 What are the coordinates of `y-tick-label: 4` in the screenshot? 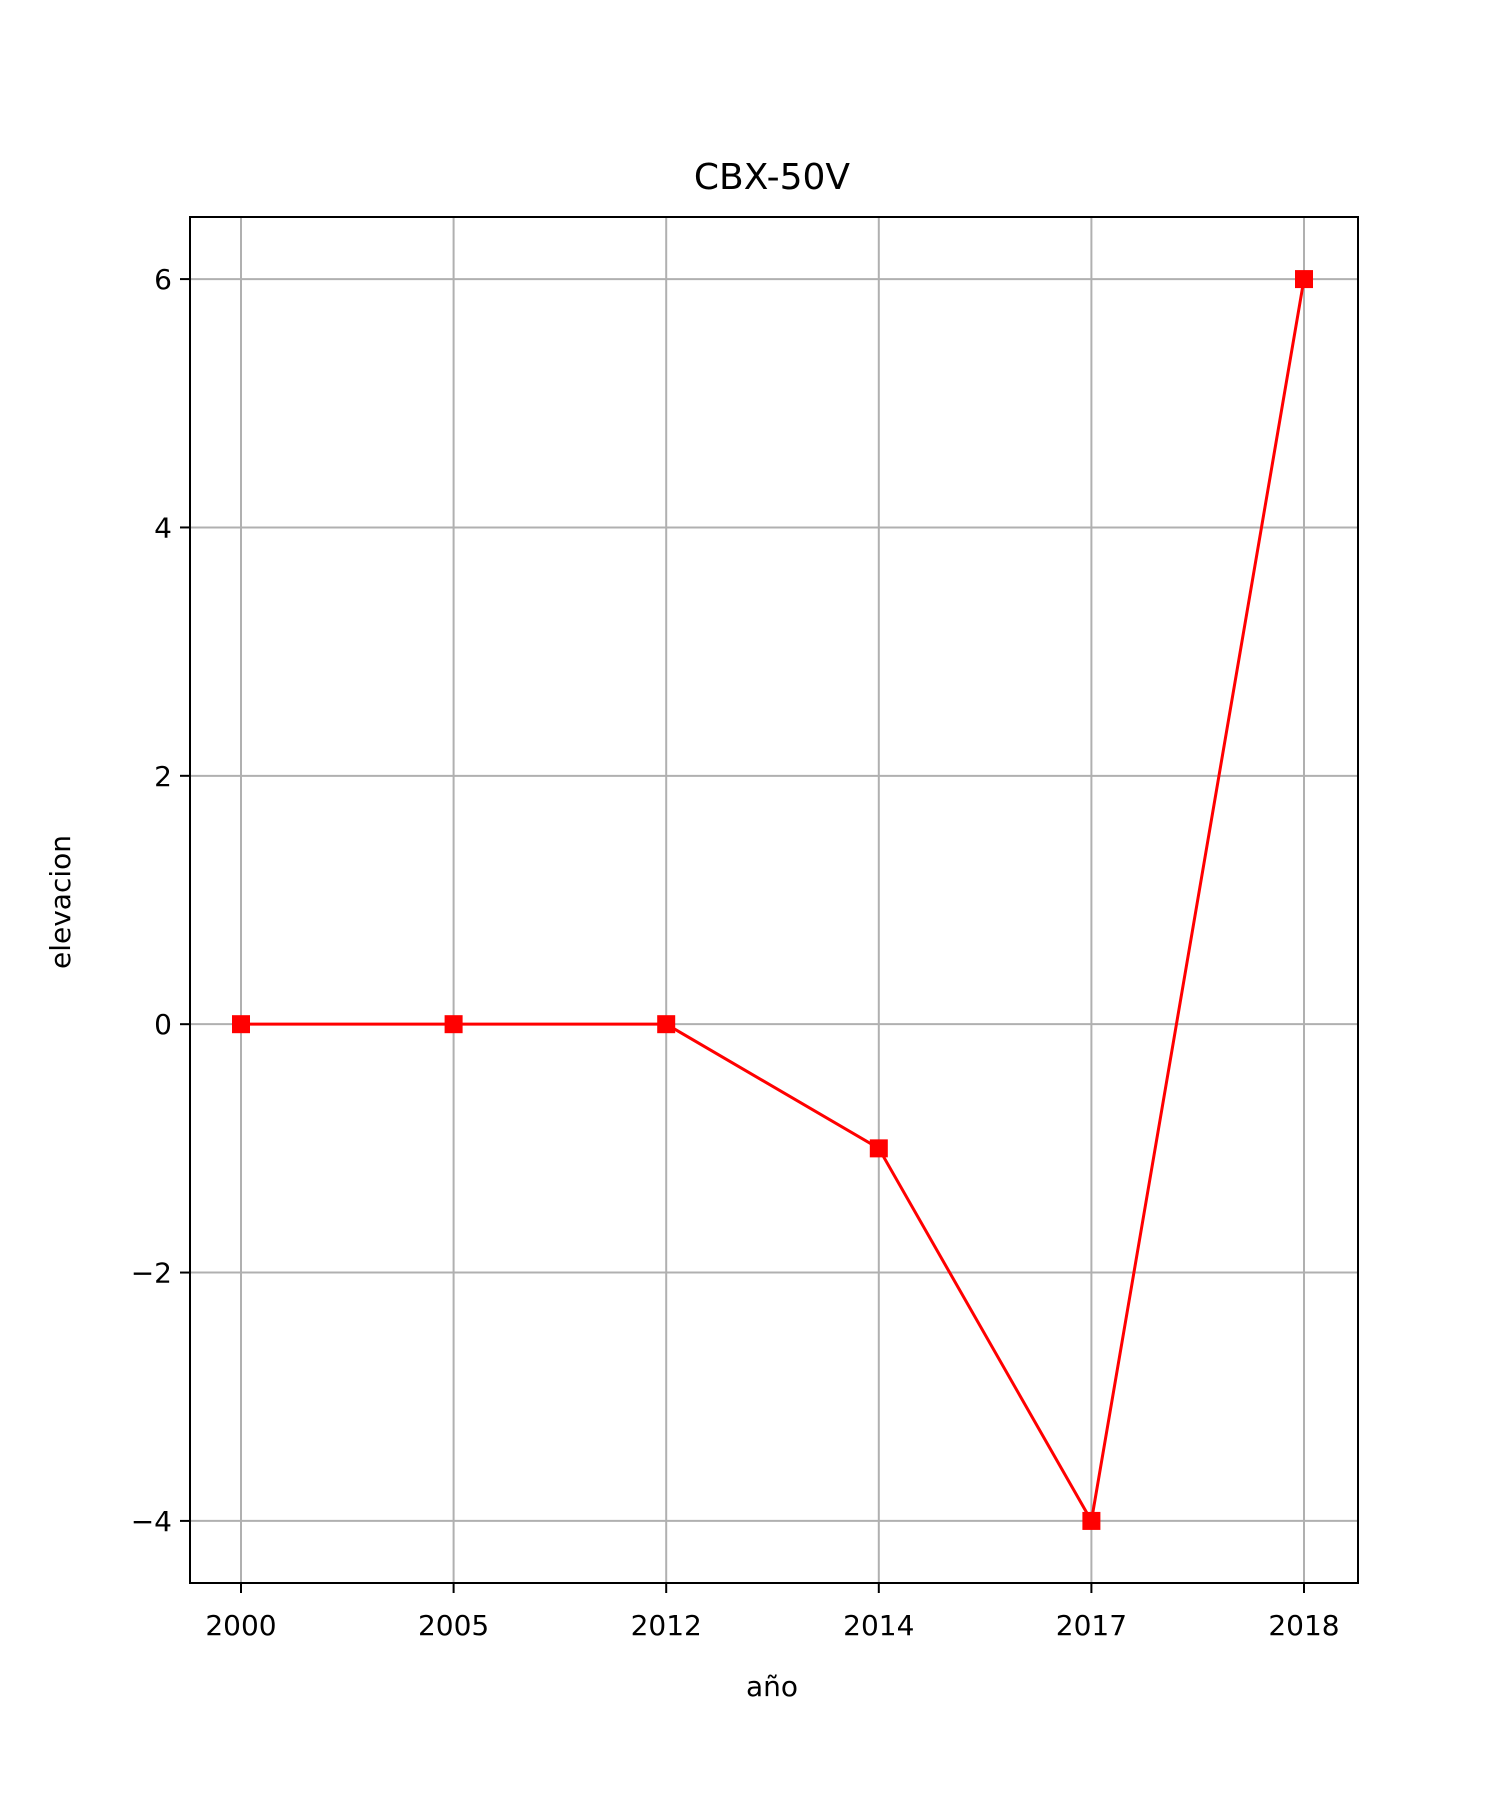 It's located at (163, 527).